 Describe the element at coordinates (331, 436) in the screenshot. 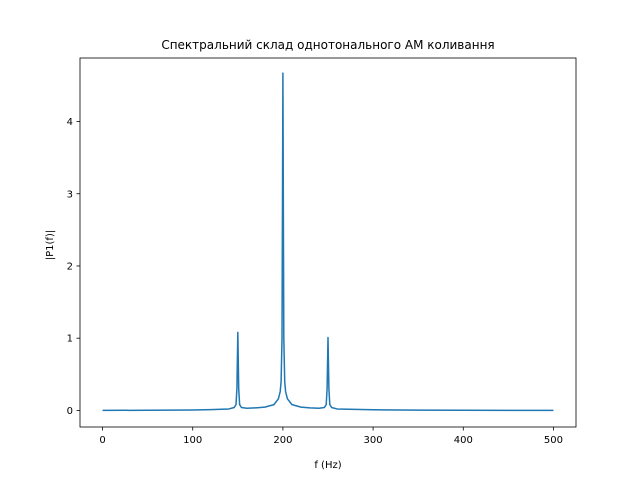

I see `x-axis-ticks: 0 100 200 300 400 500` at that location.